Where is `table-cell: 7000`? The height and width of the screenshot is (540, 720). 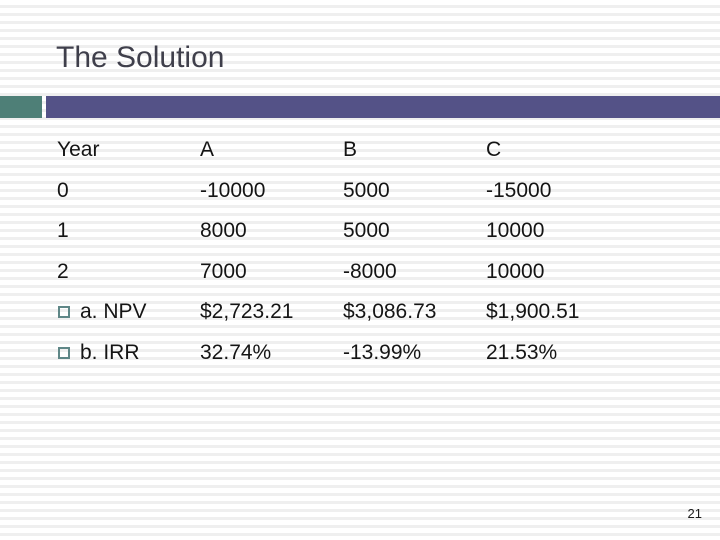 table-cell: 7000 is located at coordinates (223, 271).